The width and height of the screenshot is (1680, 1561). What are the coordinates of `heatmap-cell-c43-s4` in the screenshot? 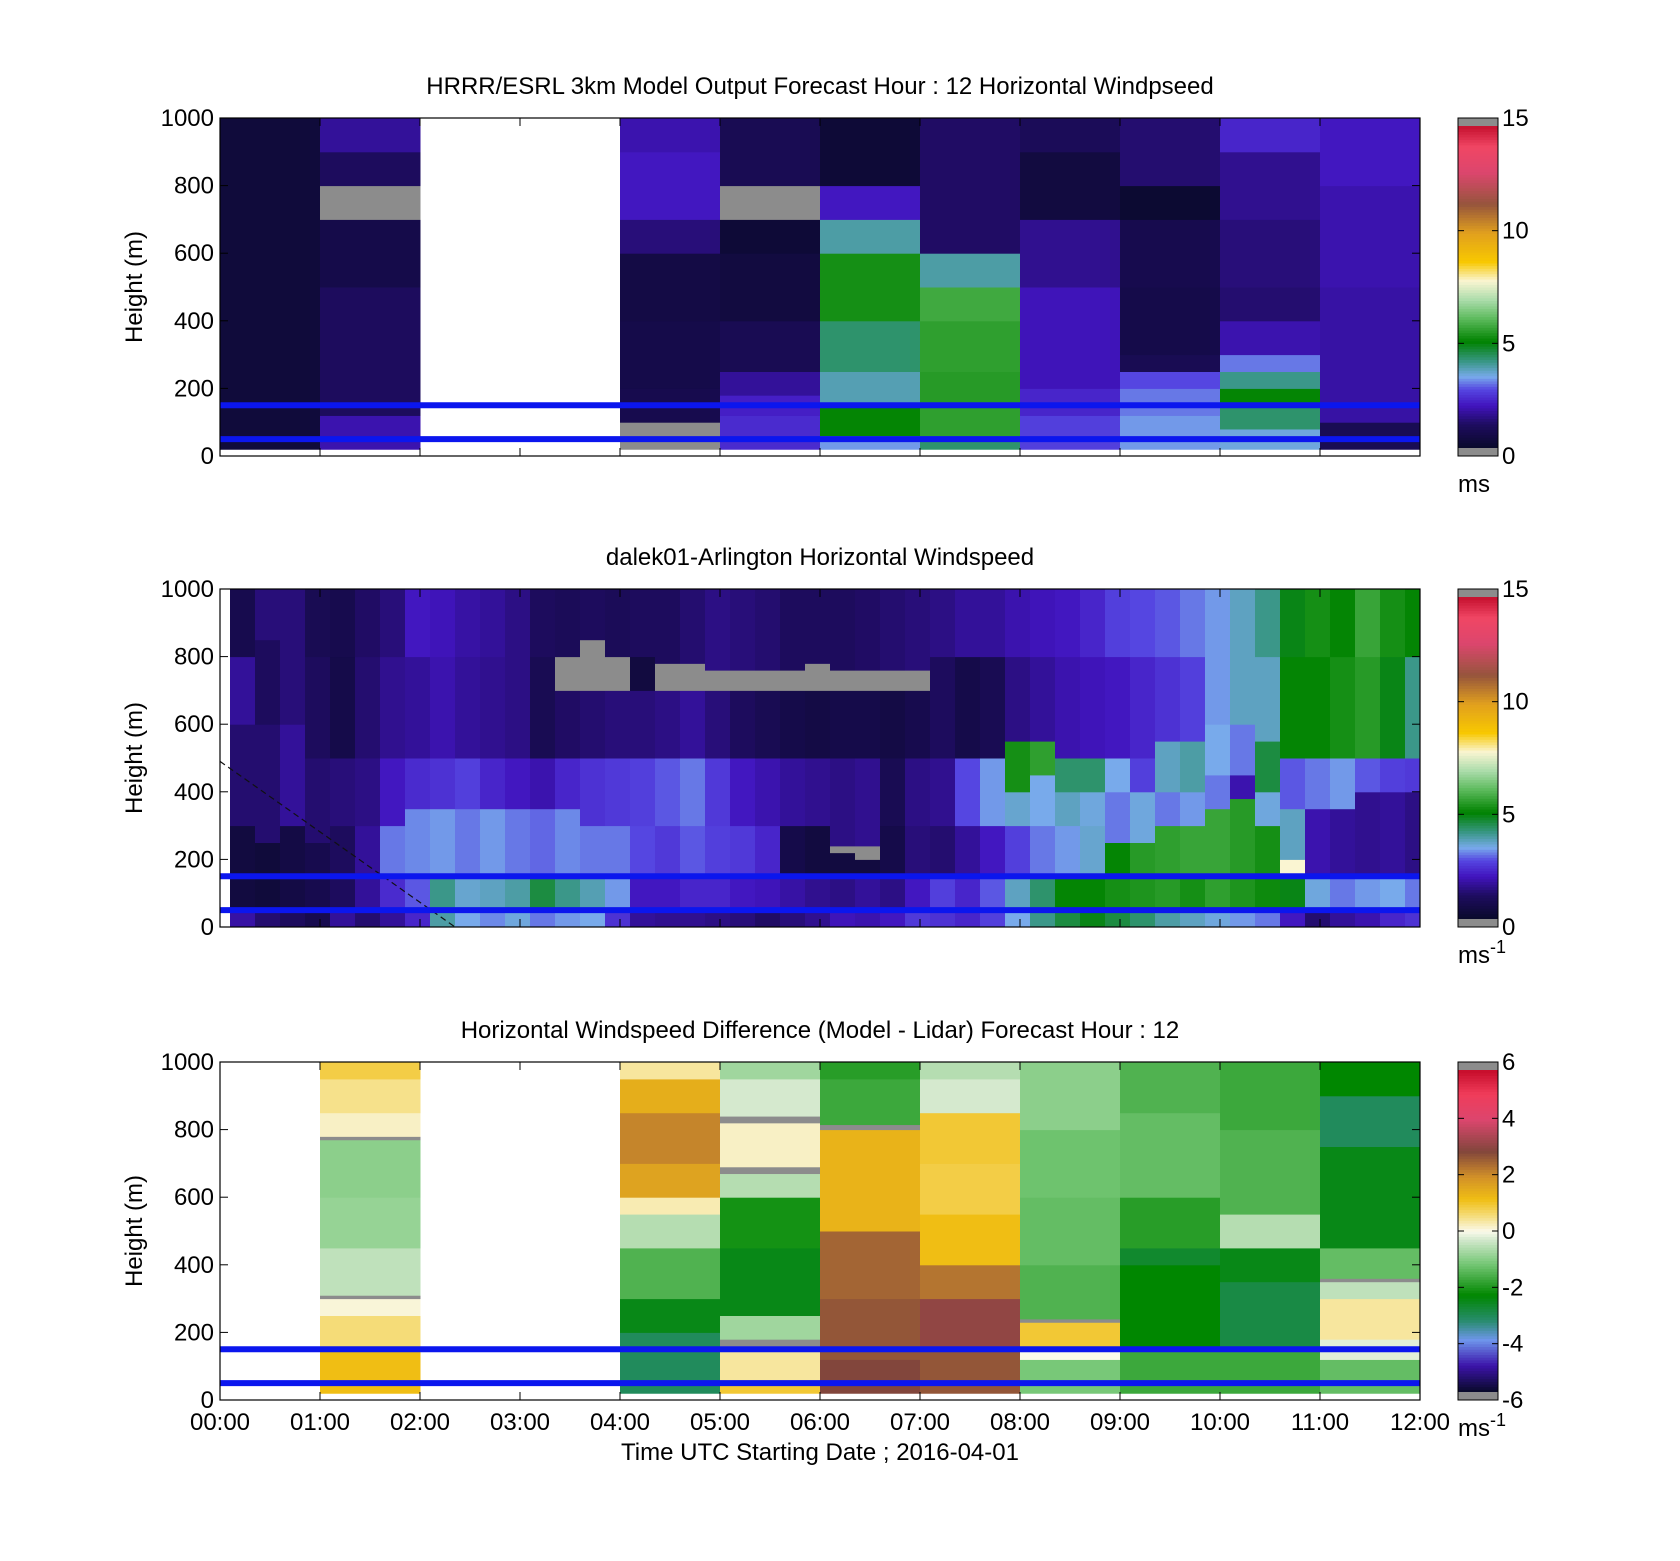 It's located at (1318, 707).